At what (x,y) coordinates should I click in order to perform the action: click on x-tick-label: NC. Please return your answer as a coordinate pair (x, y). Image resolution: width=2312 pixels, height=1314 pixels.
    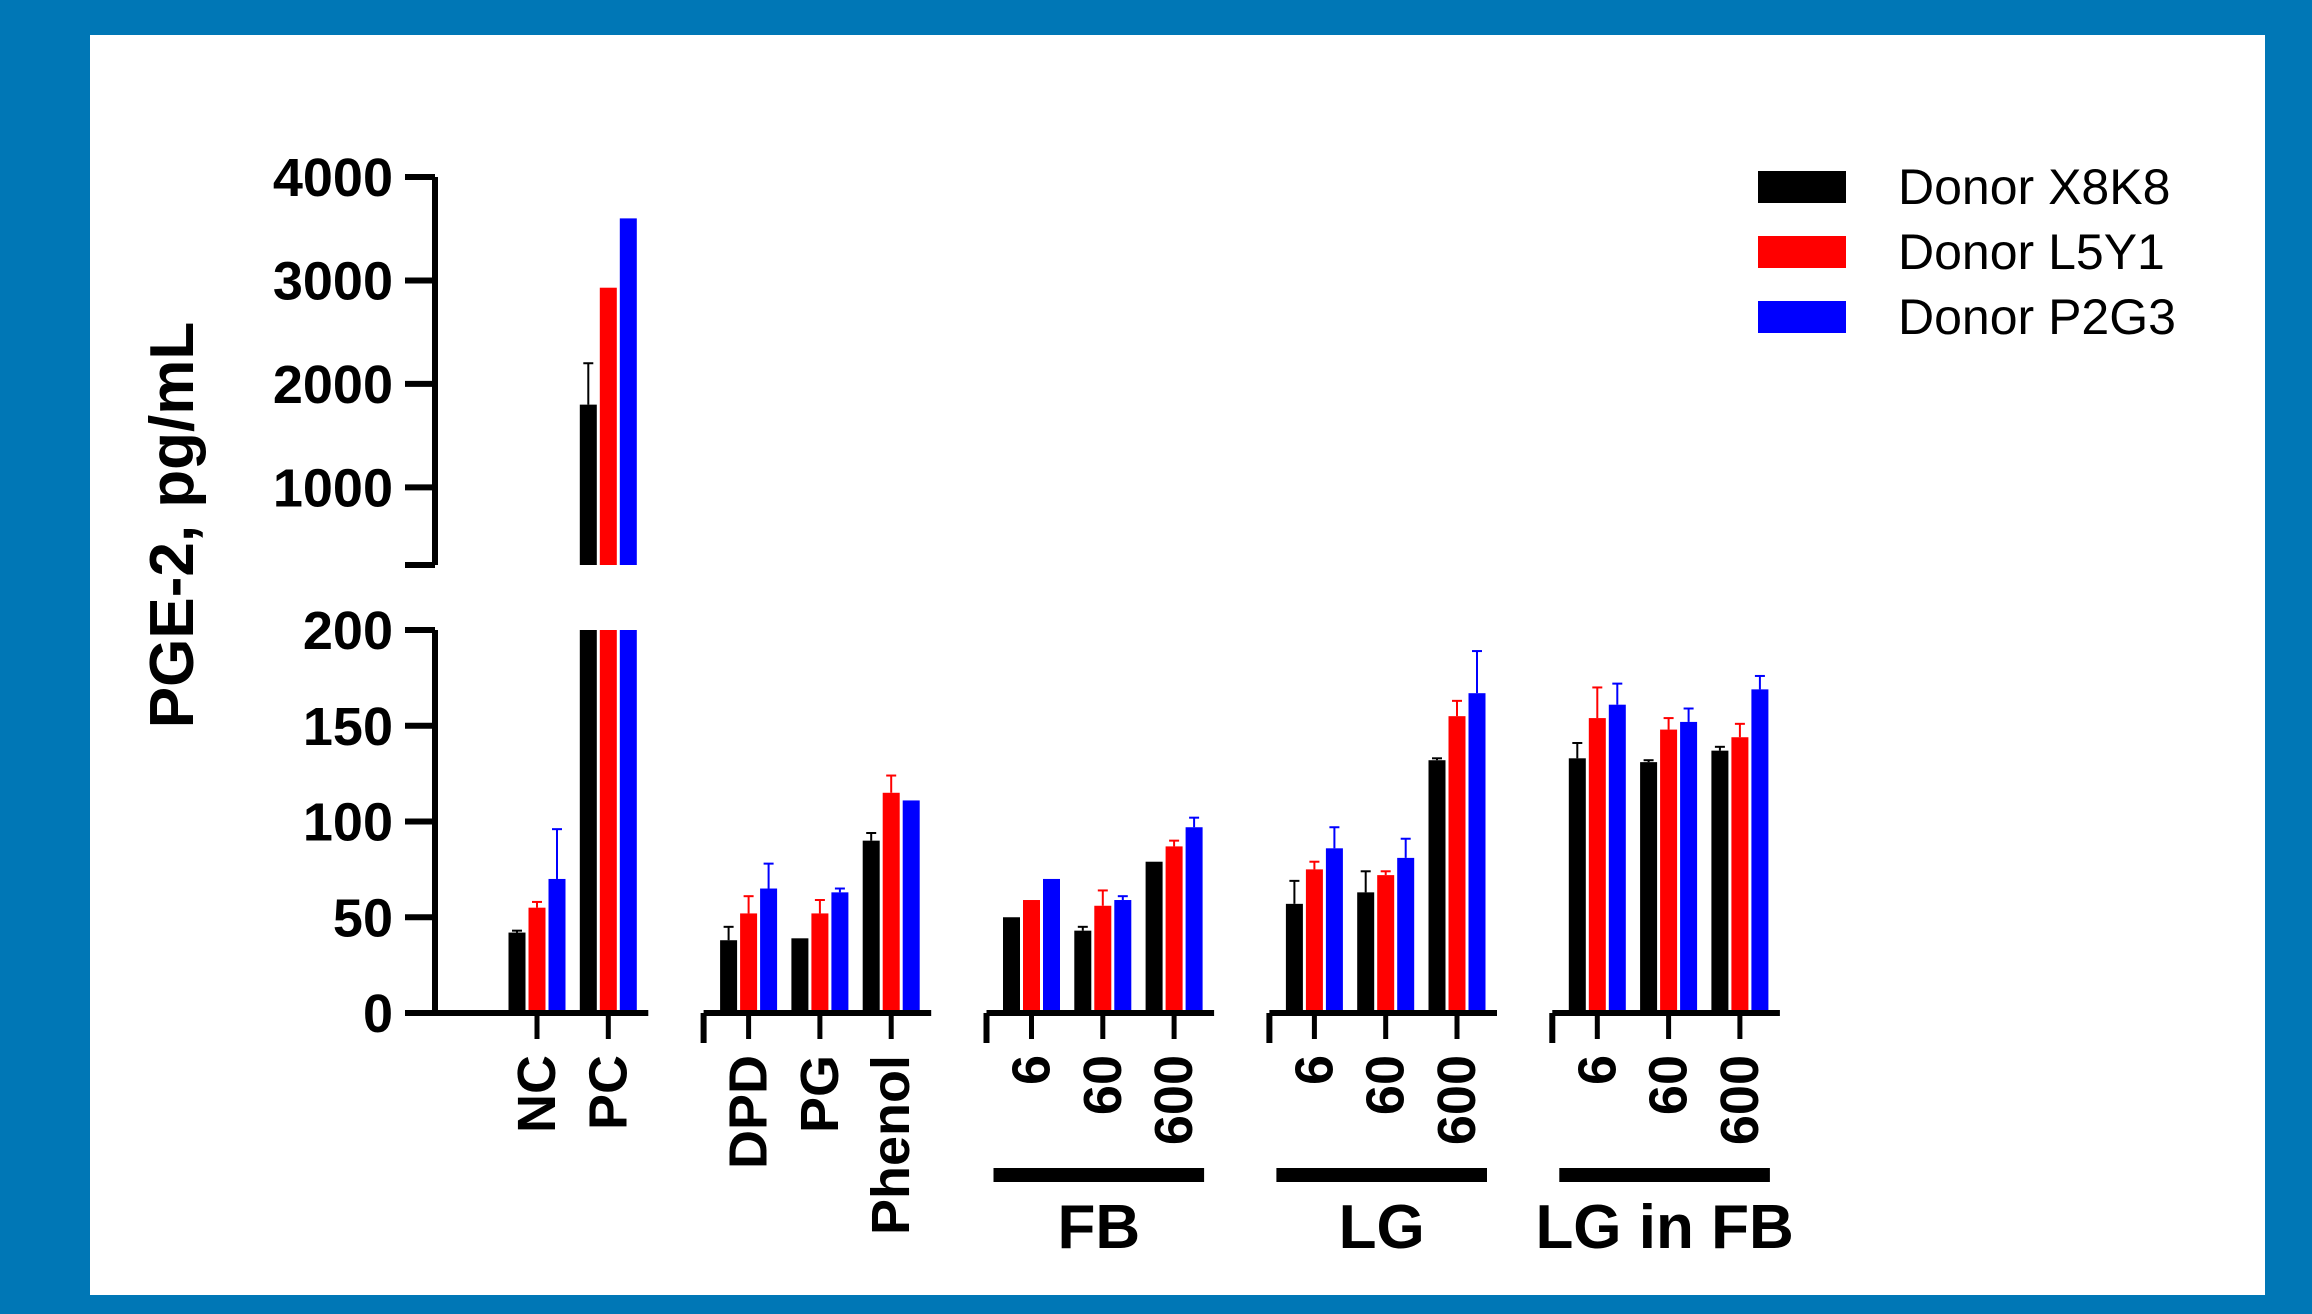
    Looking at the image, I should click on (537, 1094).